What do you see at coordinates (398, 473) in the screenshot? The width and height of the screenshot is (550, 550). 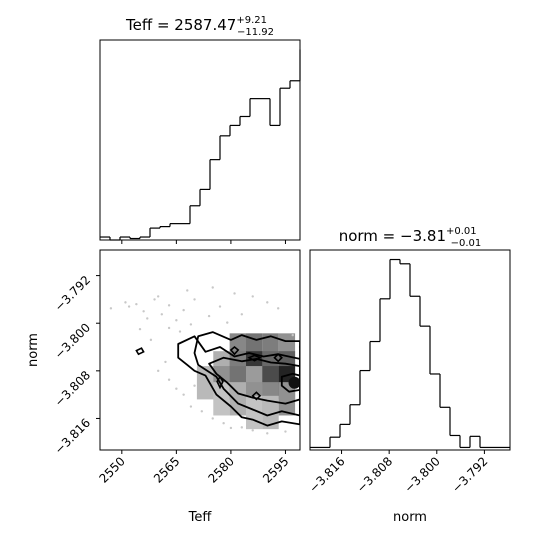 I see `norm-histogram-ticks: −3.816 −3.808 −3.800 −3.792` at bounding box center [398, 473].